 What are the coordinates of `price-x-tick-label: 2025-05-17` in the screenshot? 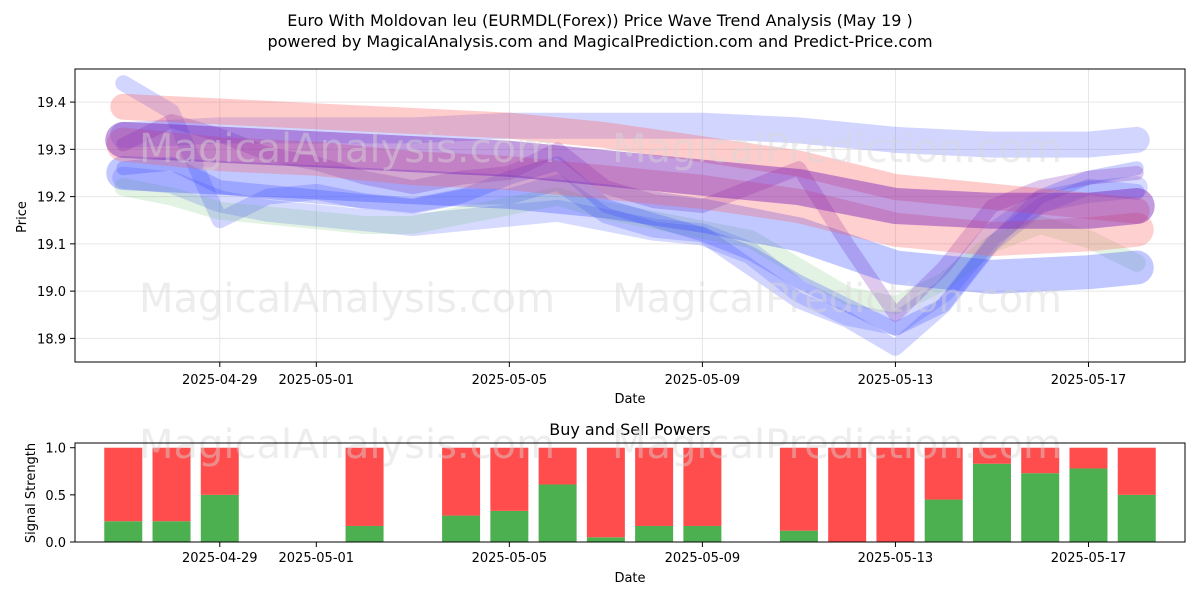 It's located at (1089, 380).